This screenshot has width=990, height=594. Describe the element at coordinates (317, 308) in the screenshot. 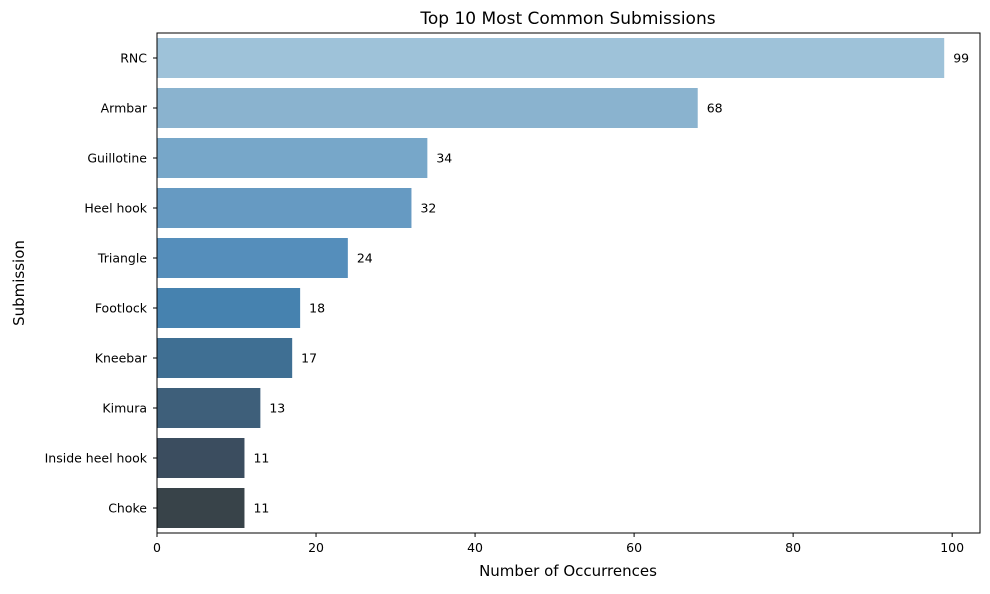

I see `data-label-5: 18` at that location.